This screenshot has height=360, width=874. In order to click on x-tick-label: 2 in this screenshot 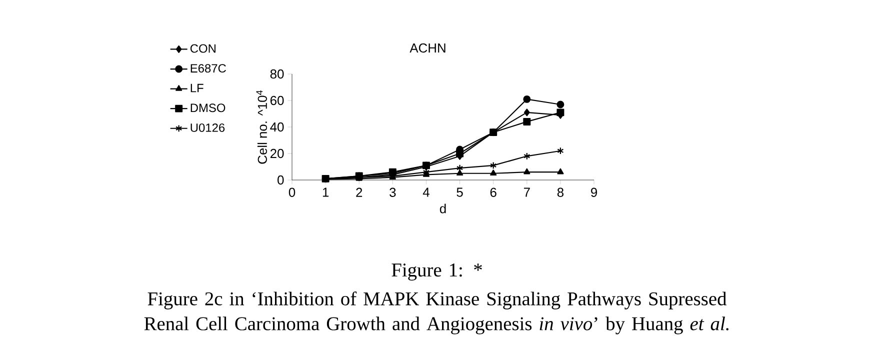, I will do `click(359, 192)`.